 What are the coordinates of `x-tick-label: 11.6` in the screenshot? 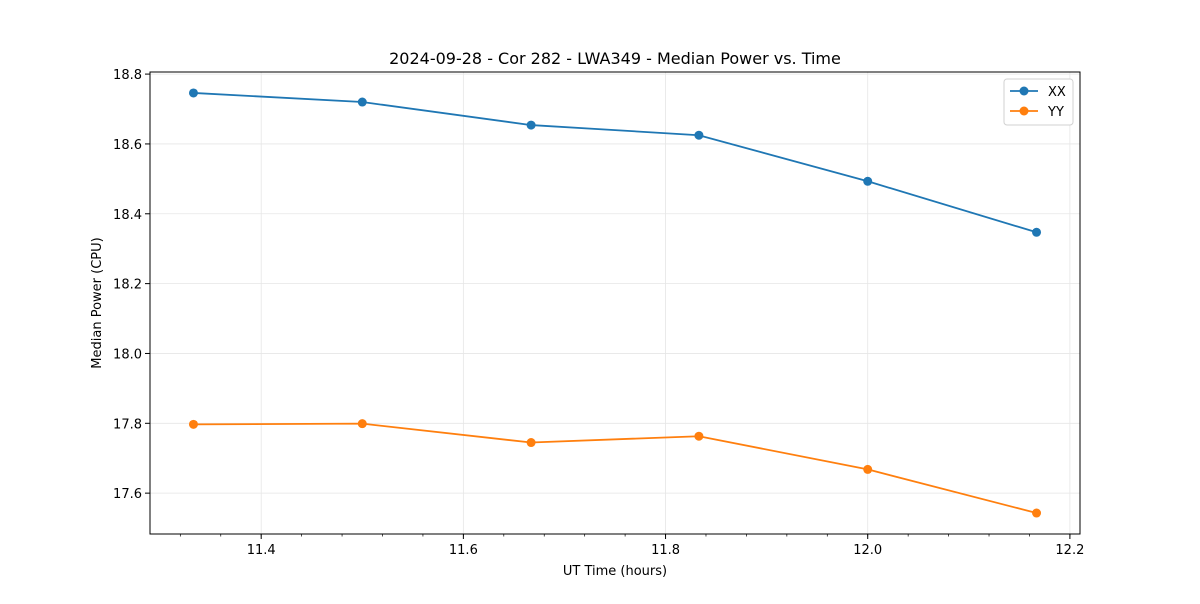 It's located at (463, 550).